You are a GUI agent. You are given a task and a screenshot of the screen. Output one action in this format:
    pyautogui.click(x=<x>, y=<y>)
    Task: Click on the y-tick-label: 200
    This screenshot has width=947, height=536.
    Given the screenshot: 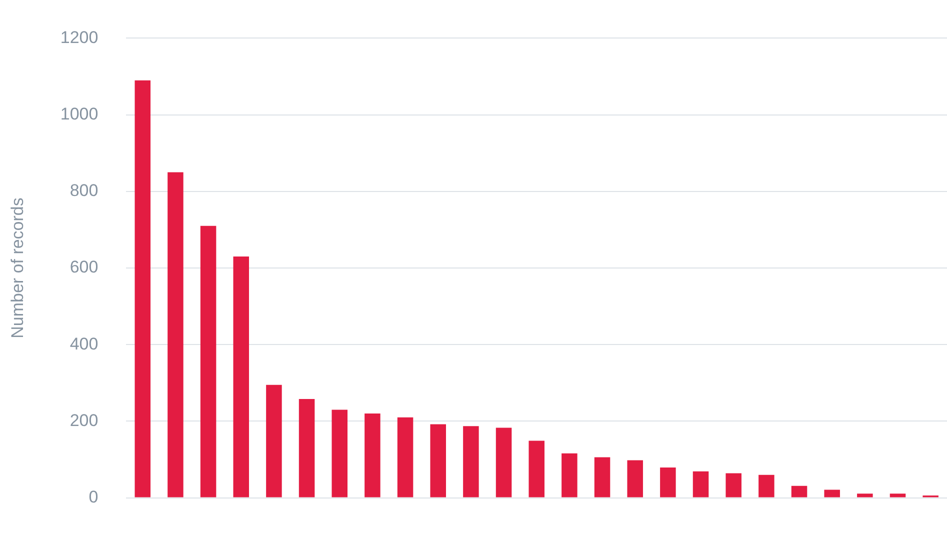 What is the action you would take?
    pyautogui.click(x=84, y=420)
    